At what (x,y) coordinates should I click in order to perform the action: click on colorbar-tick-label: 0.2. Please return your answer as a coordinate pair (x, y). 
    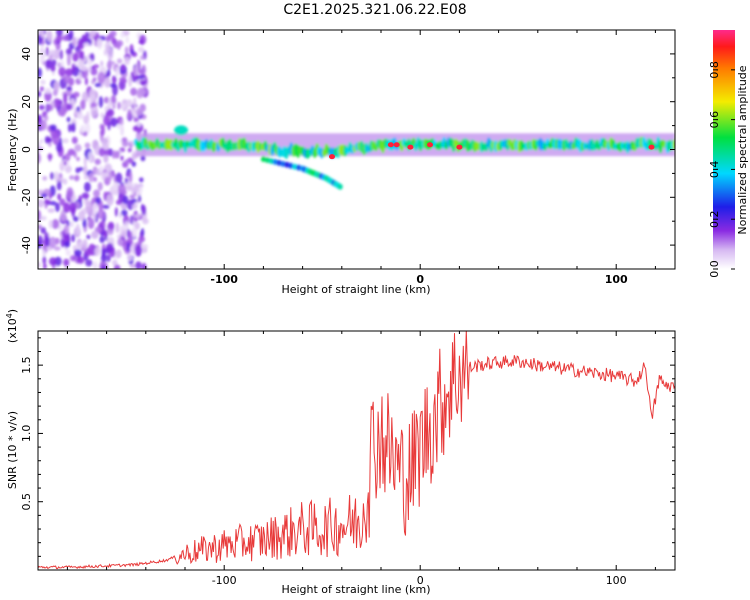
    Looking at the image, I should click on (714, 219).